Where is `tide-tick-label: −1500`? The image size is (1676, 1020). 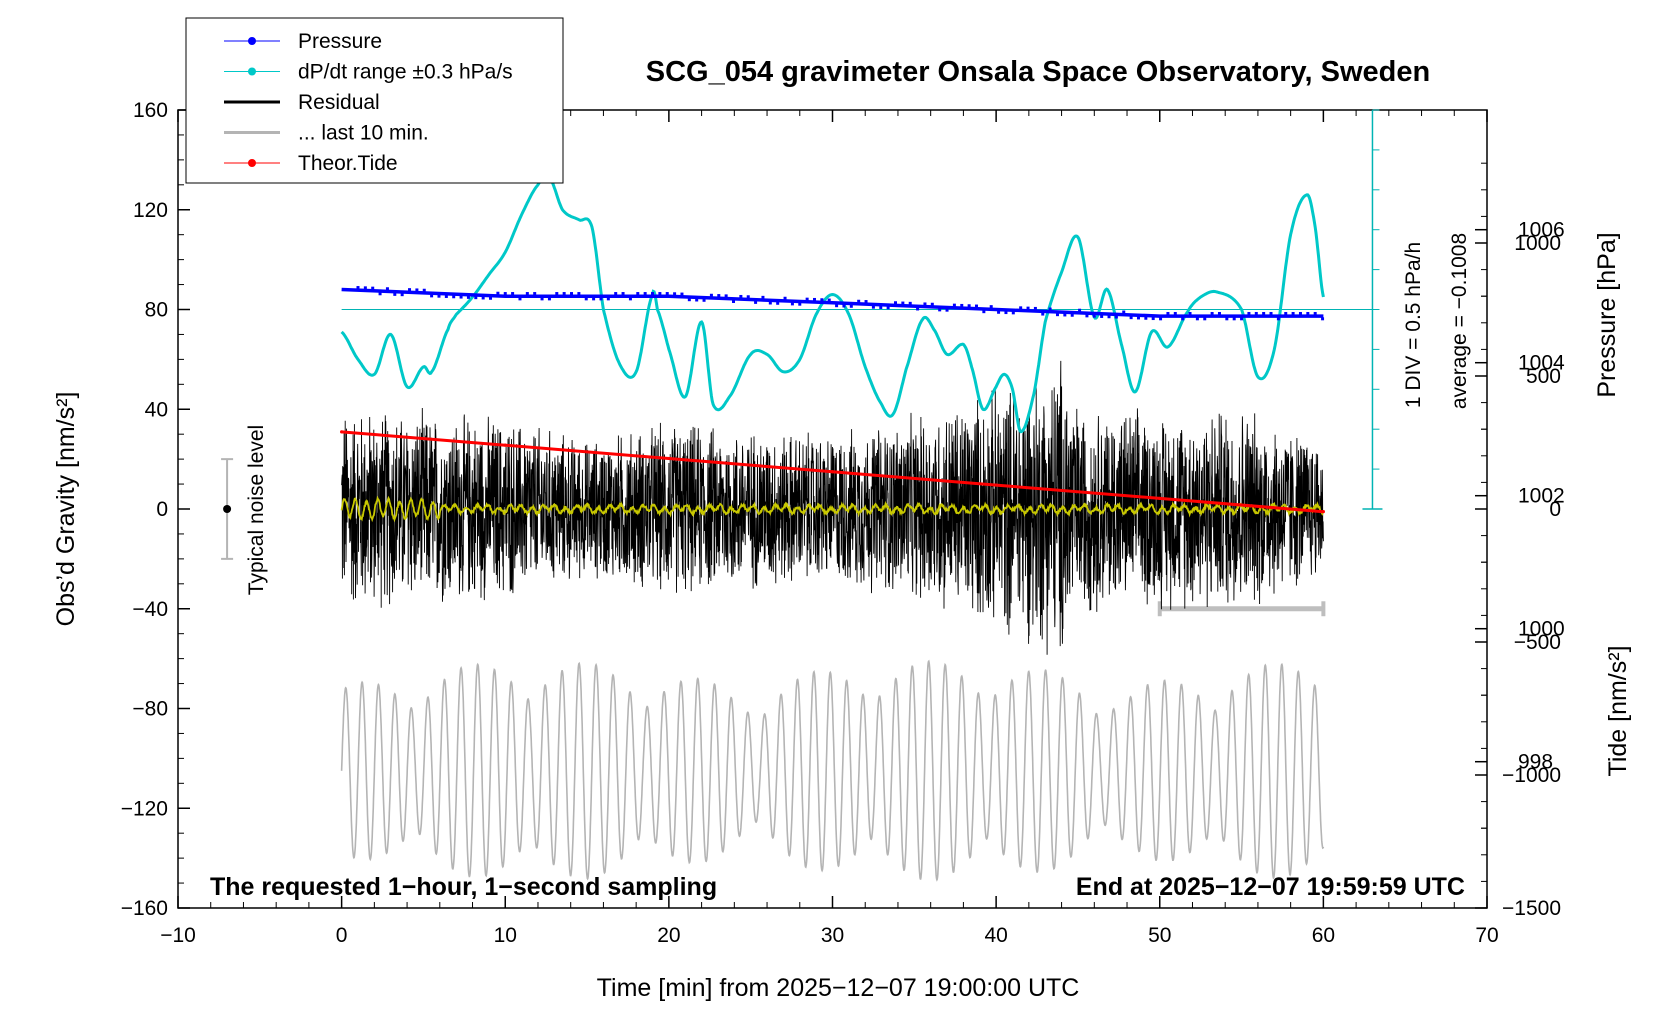 tide-tick-label: −1500 is located at coordinates (1531, 908).